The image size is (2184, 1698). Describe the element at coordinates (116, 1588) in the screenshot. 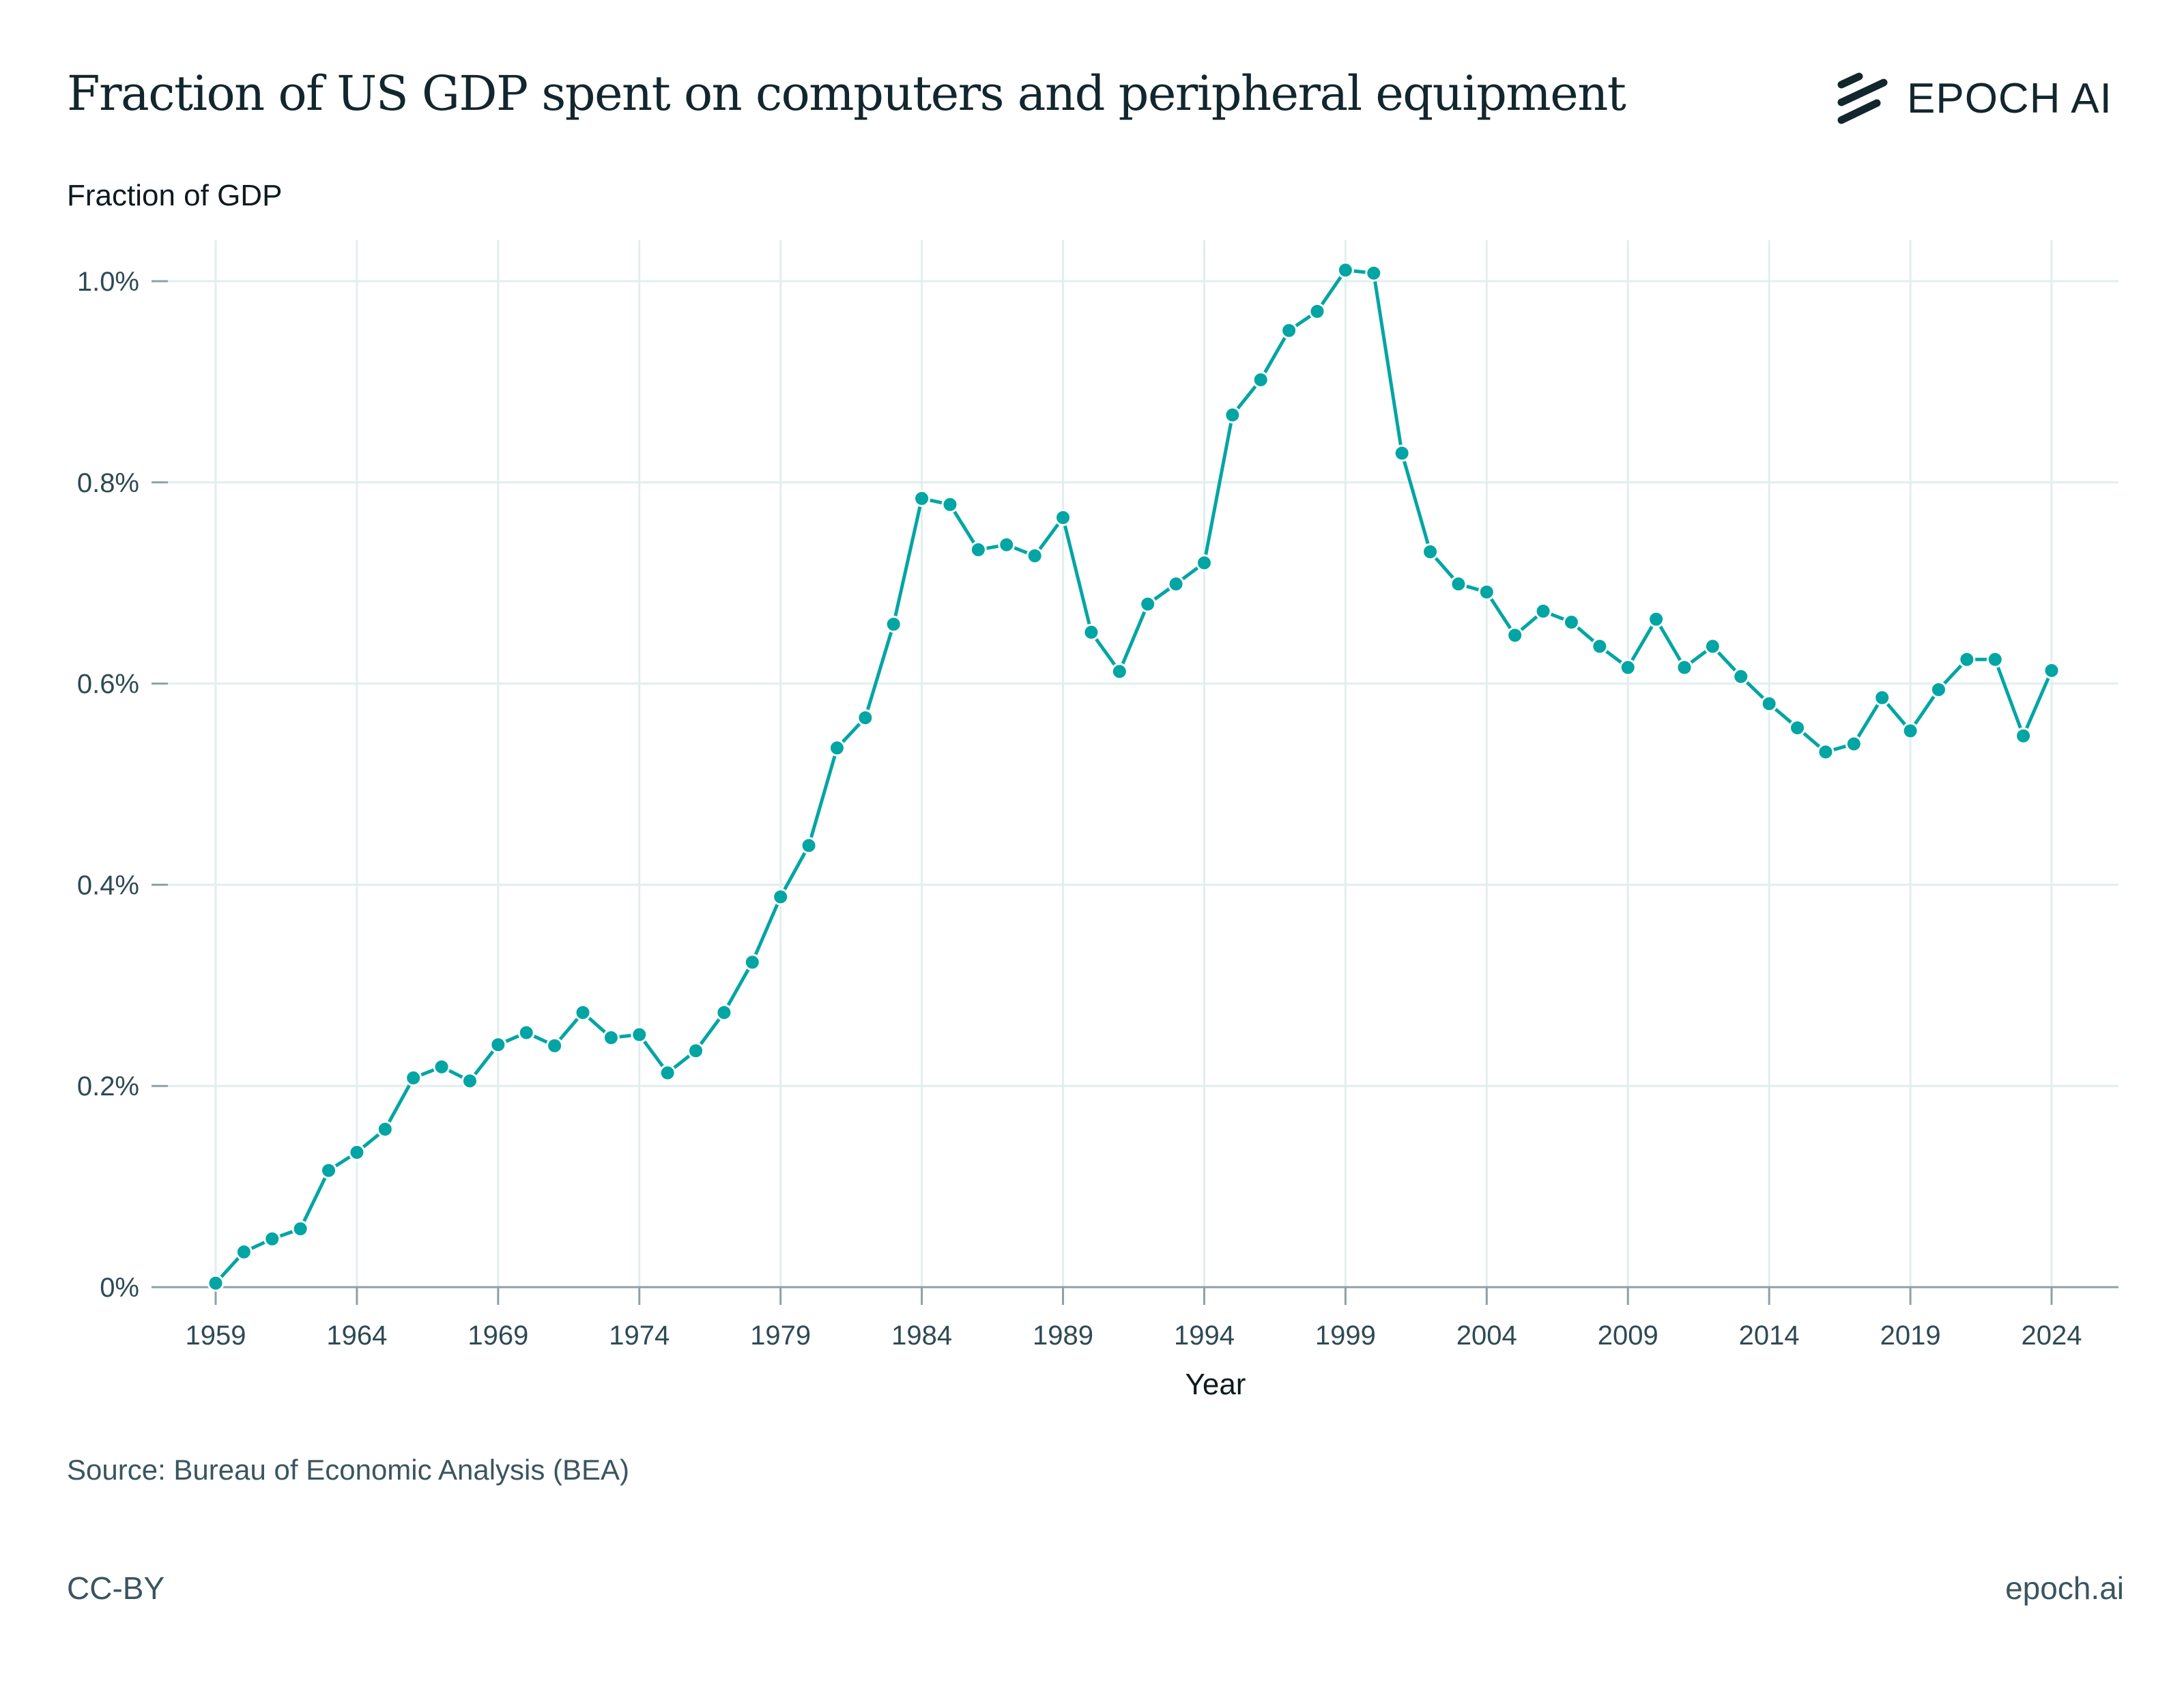

I see `license-label: CC-BY` at that location.